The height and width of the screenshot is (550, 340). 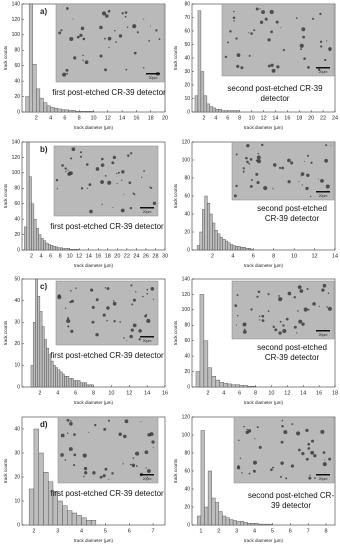 What do you see at coordinates (187, 196) in the screenshot?
I see `y-tick-label: 60` at bounding box center [187, 196].